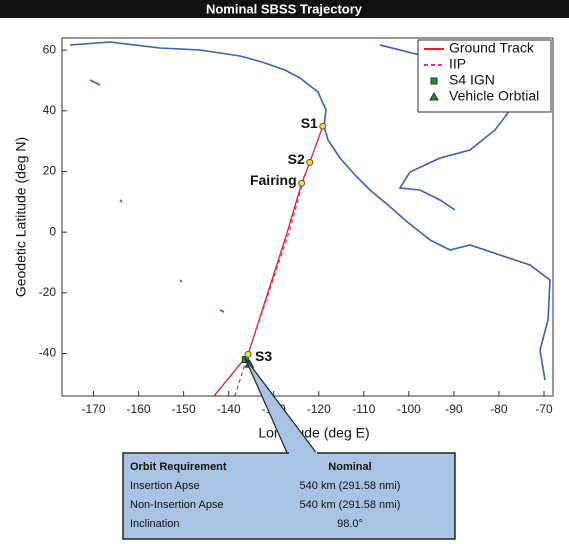 Image resolution: width=569 pixels, height=544 pixels. I want to click on legend-box, so click(484, 76).